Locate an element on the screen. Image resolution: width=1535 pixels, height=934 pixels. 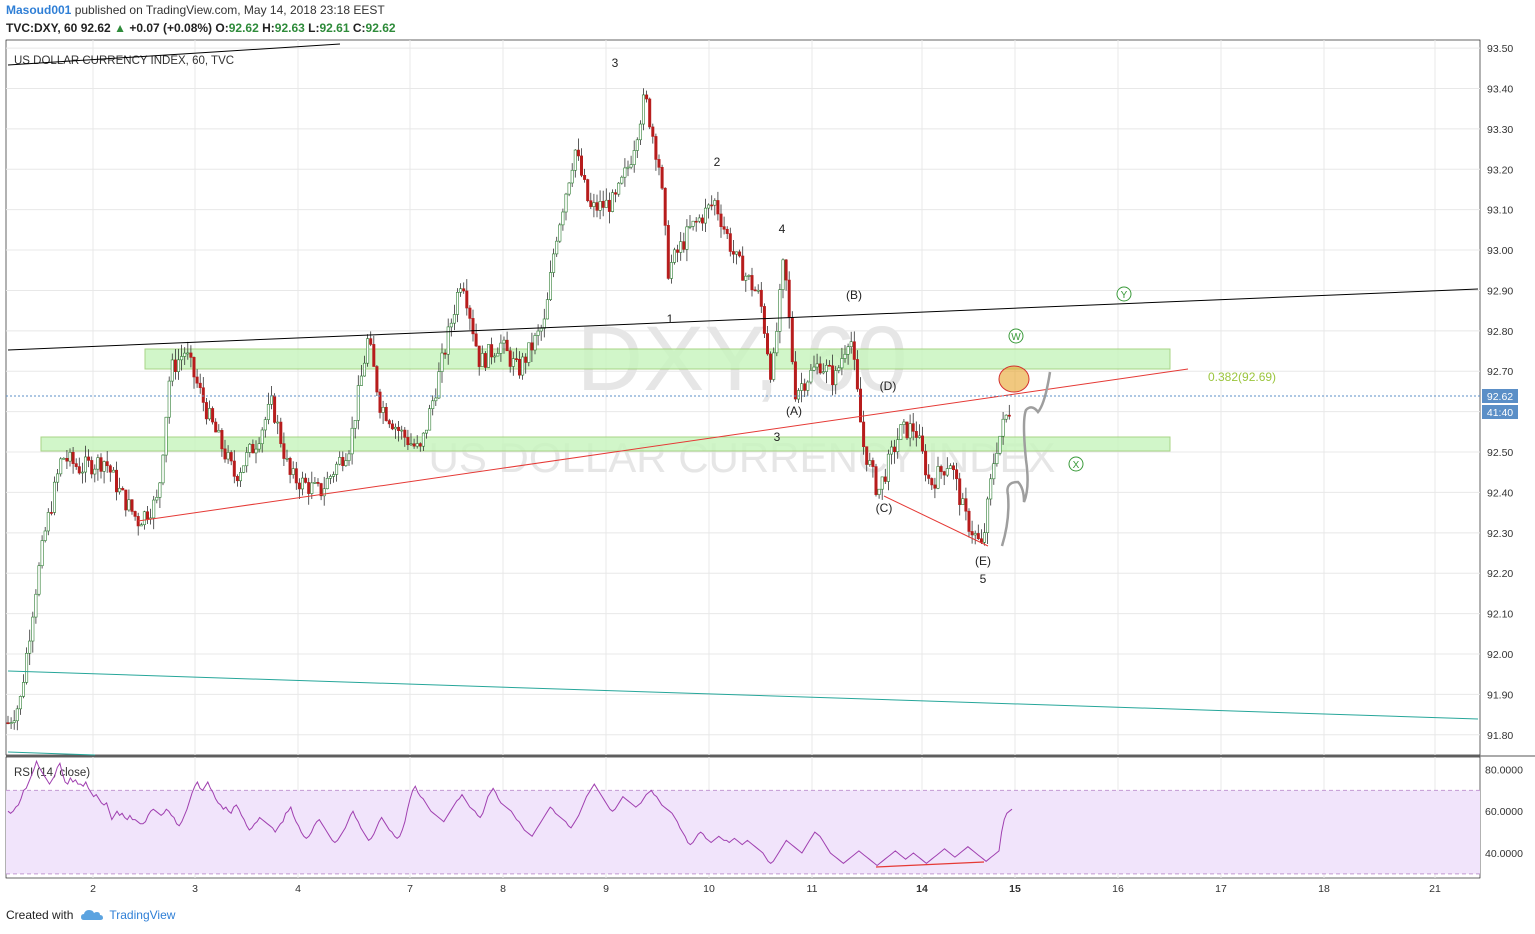
price-tick-label: 92.00 is located at coordinates (1500, 655).